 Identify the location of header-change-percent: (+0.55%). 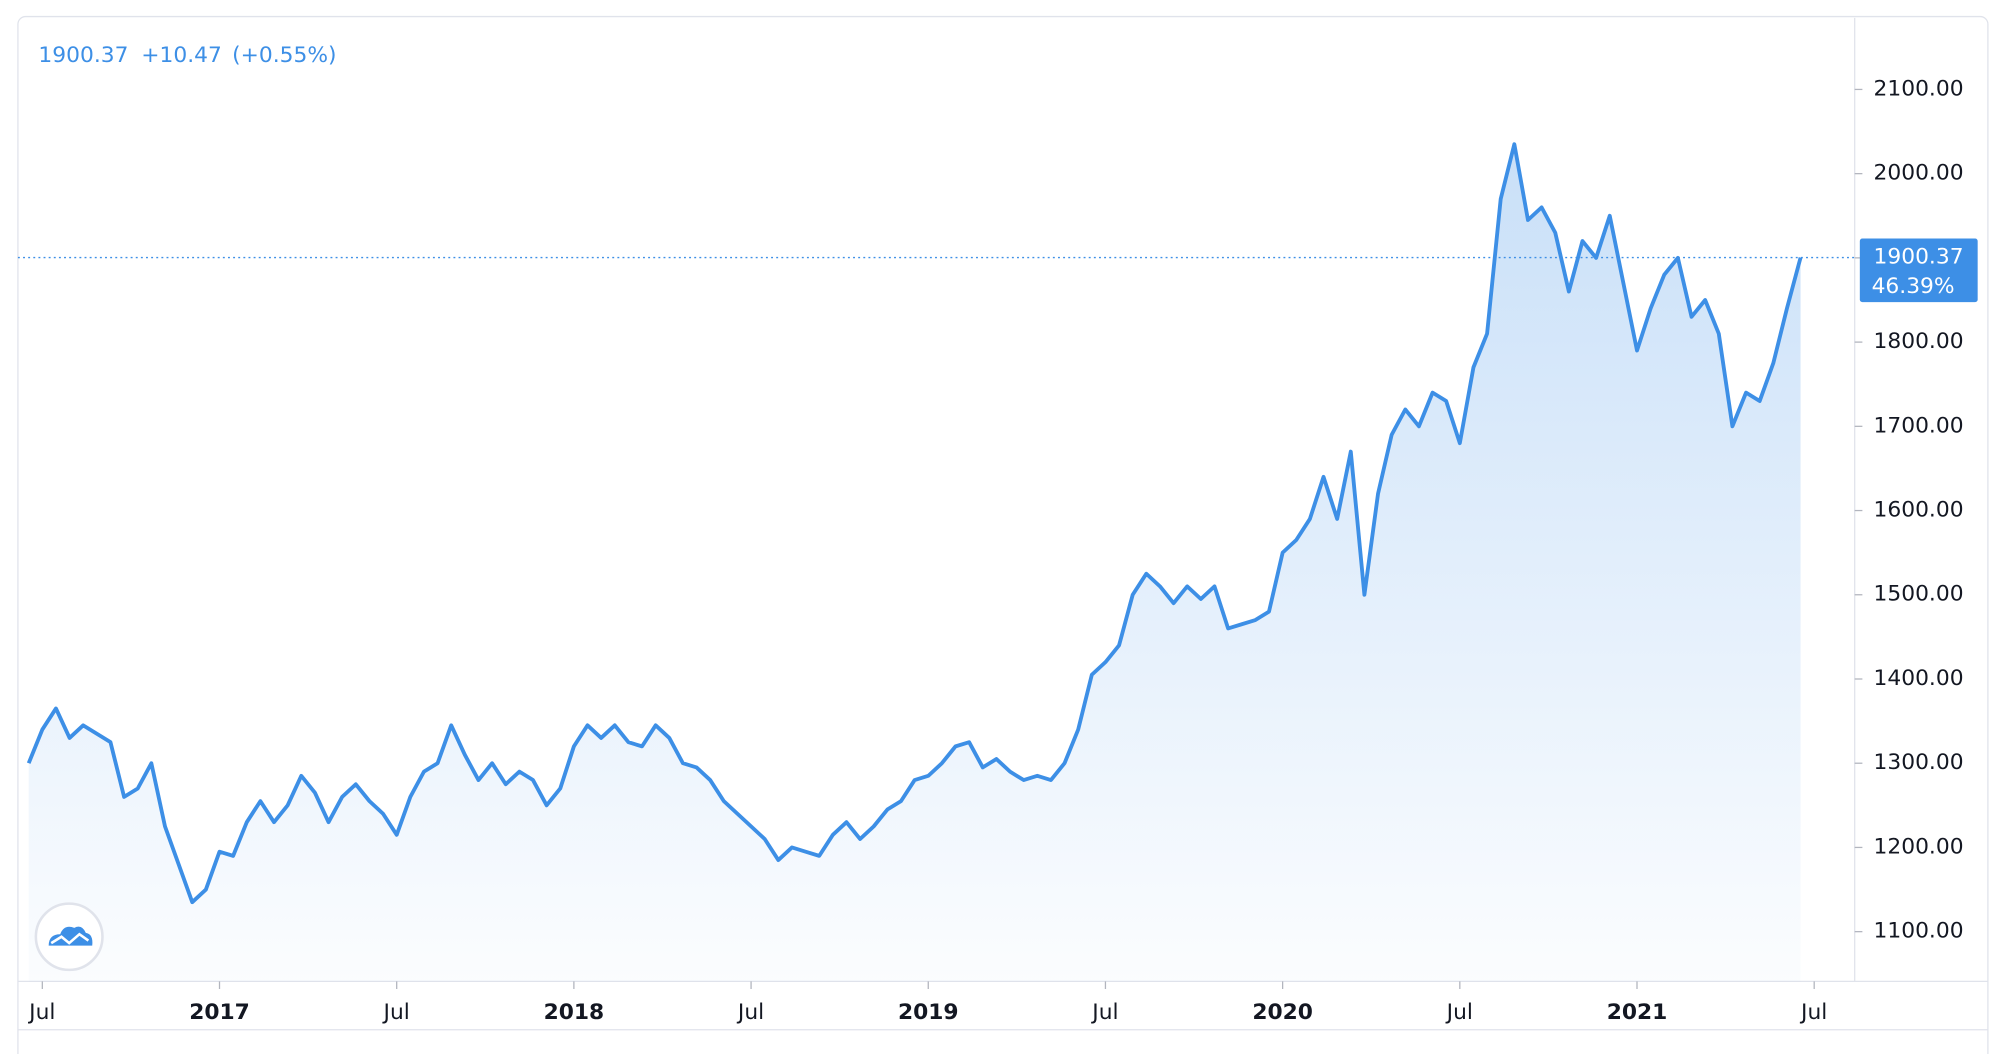
(284, 55).